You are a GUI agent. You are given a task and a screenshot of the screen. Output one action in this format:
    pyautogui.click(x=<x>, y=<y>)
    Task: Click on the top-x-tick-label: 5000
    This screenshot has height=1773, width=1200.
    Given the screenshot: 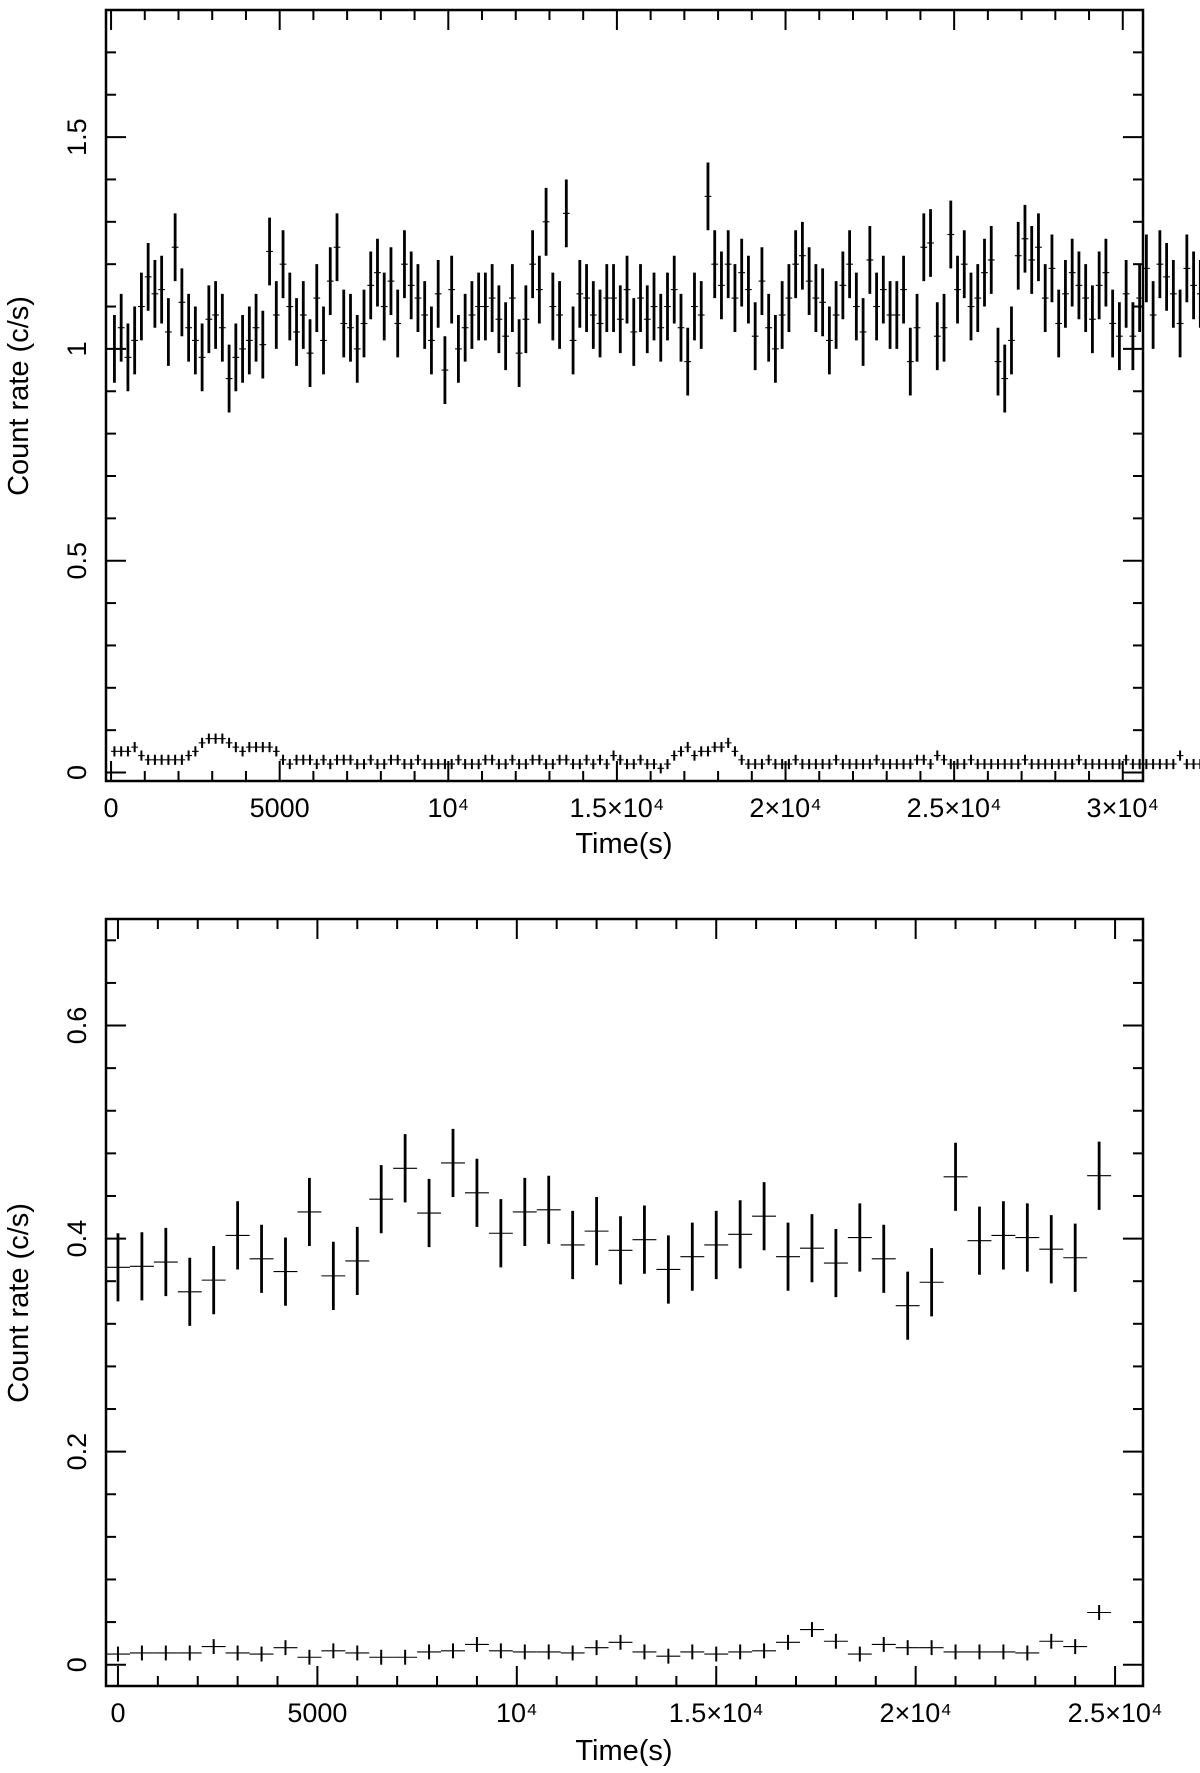 What is the action you would take?
    pyautogui.click(x=280, y=808)
    